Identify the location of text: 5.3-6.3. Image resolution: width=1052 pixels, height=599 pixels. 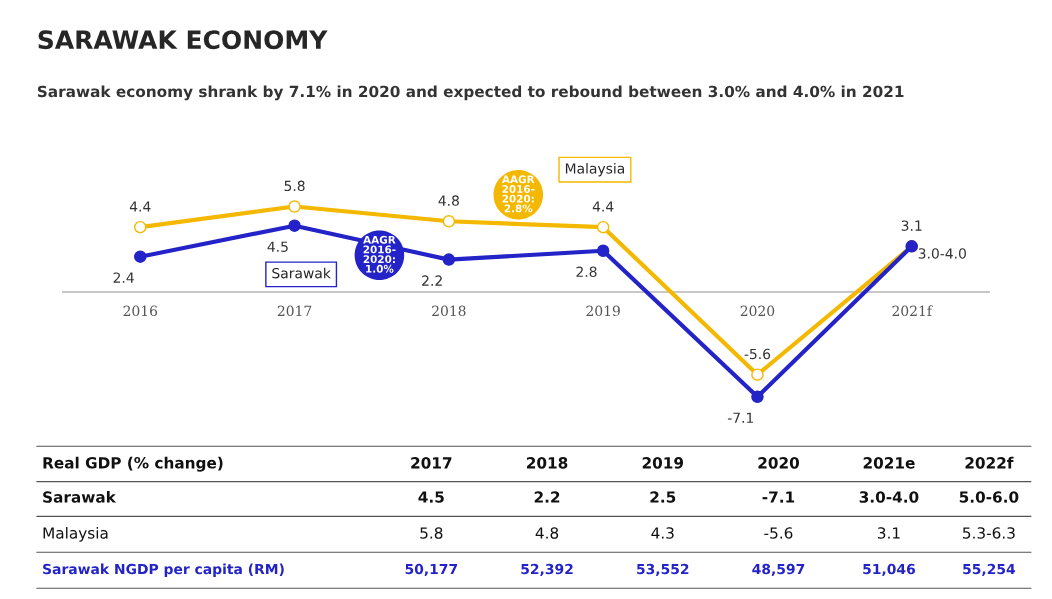
(989, 533).